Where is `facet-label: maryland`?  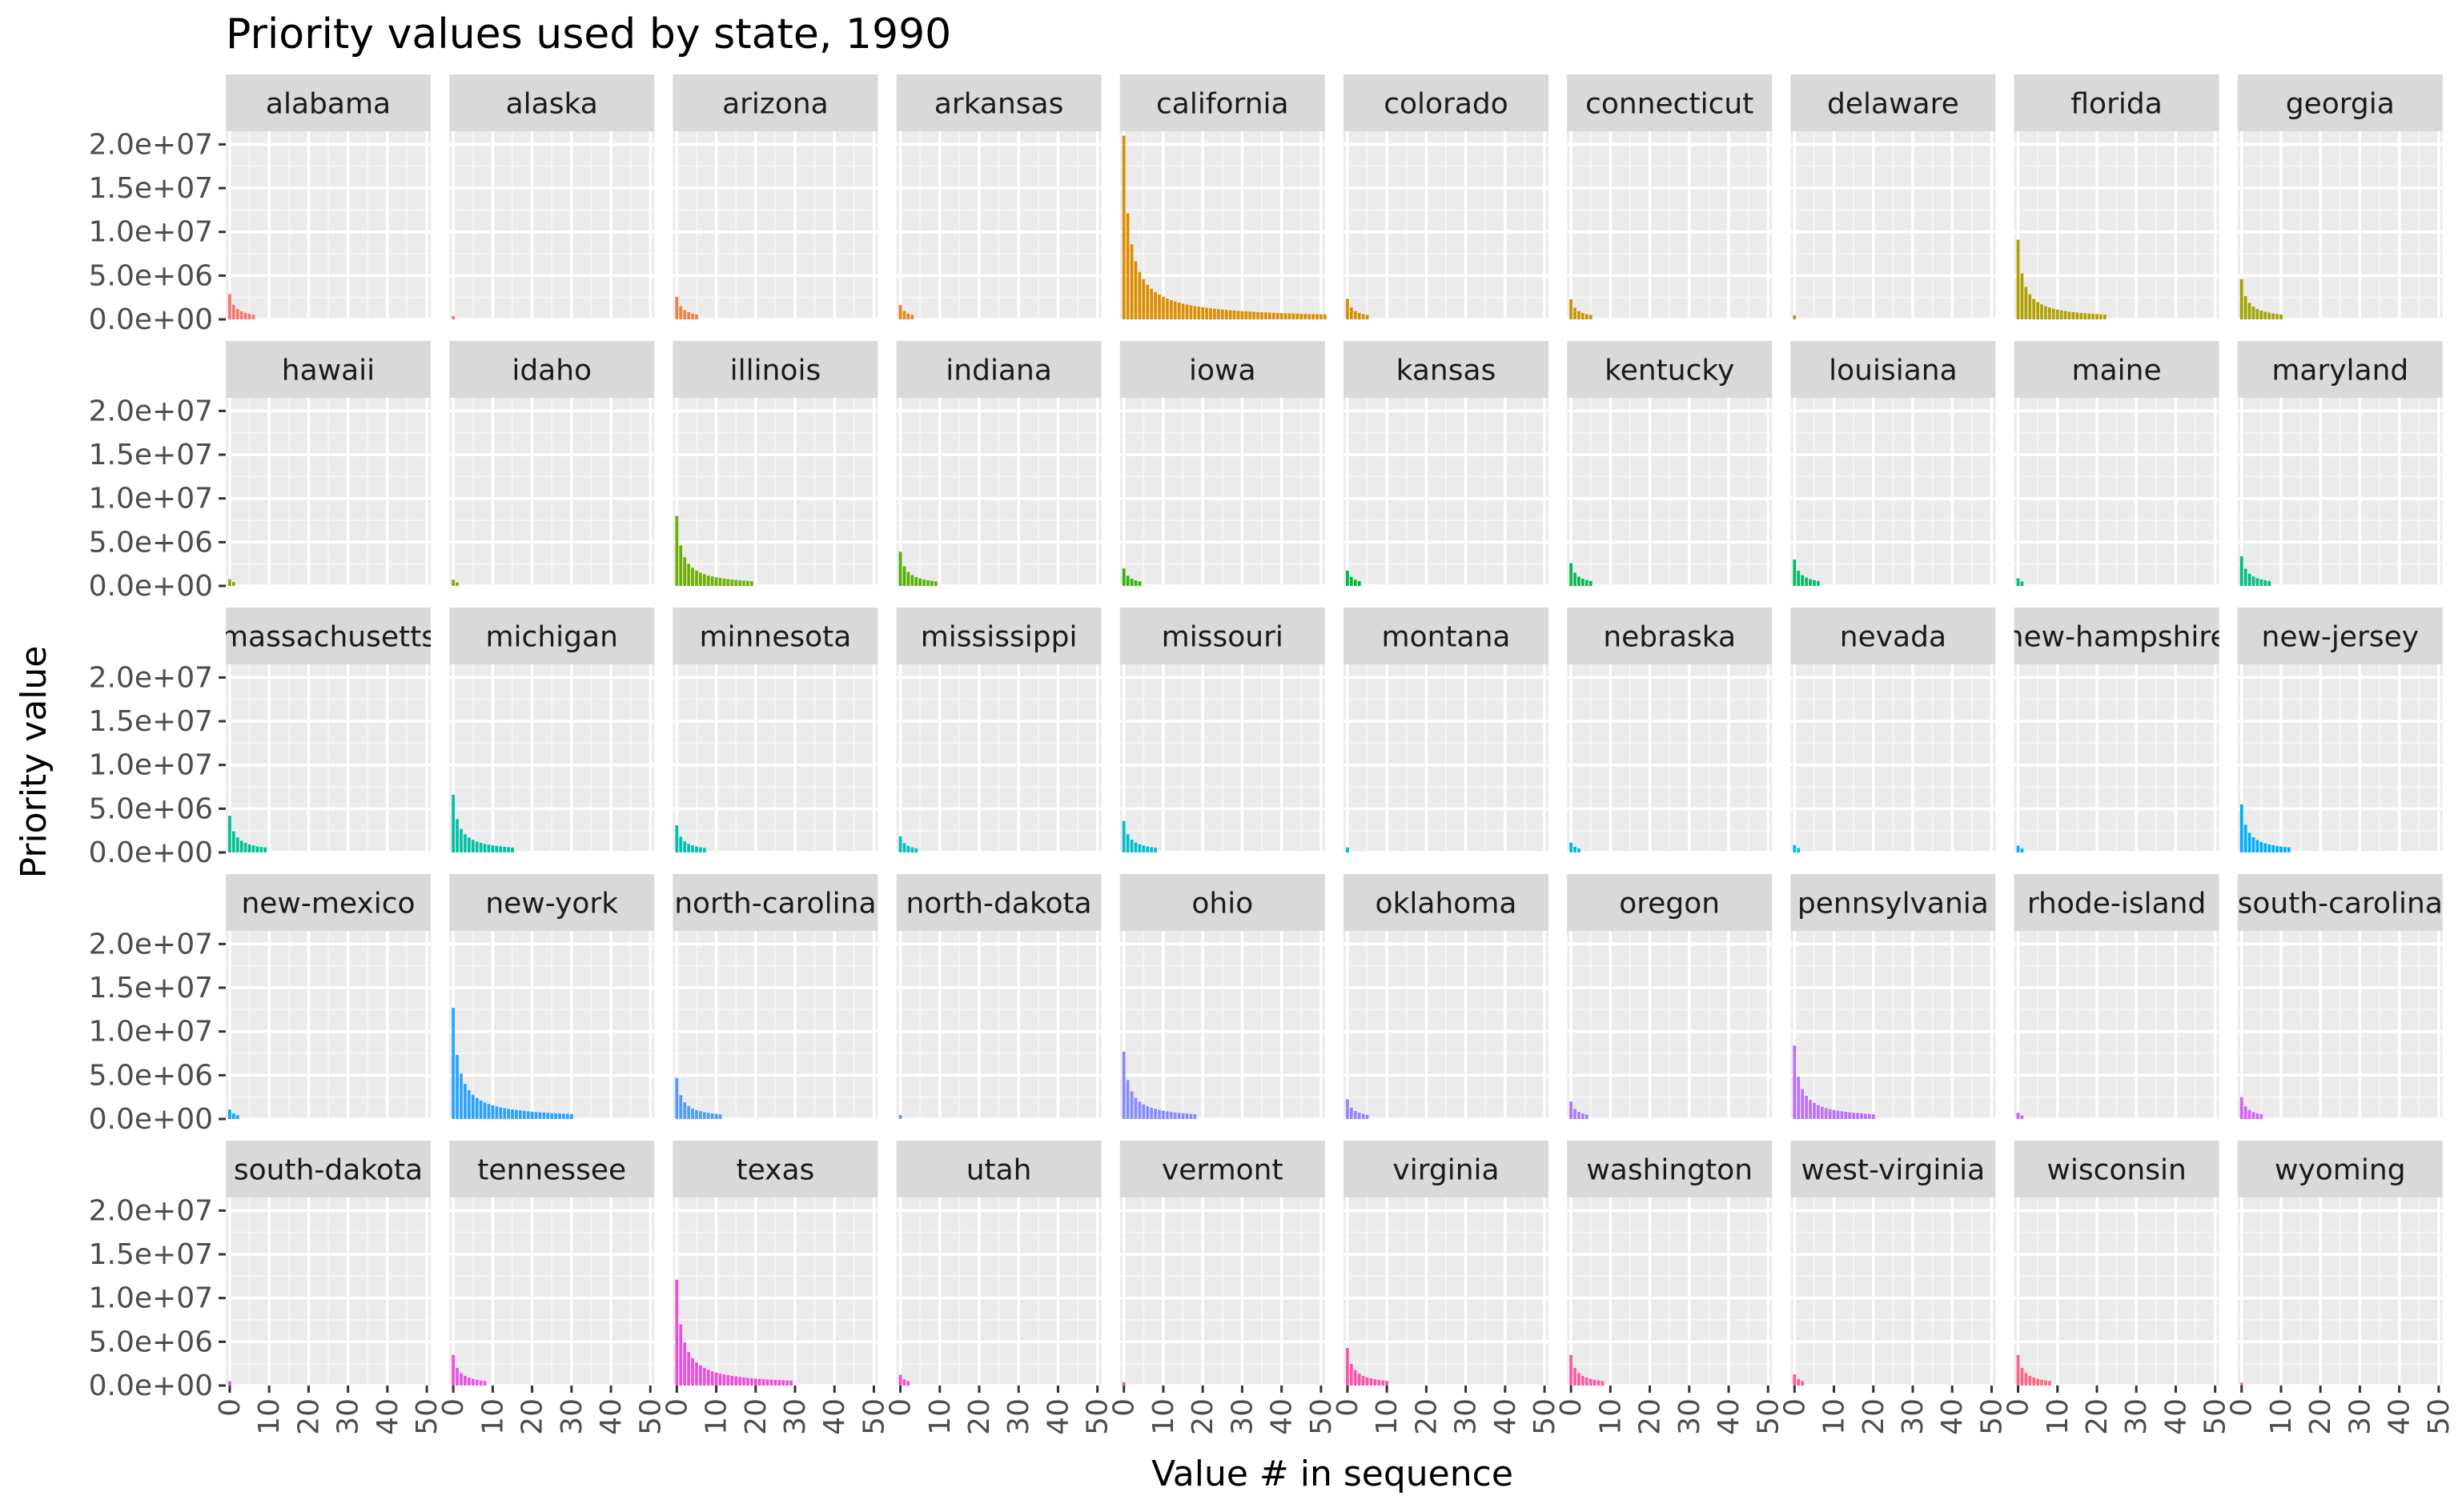
facet-label: maryland is located at coordinates (2339, 371).